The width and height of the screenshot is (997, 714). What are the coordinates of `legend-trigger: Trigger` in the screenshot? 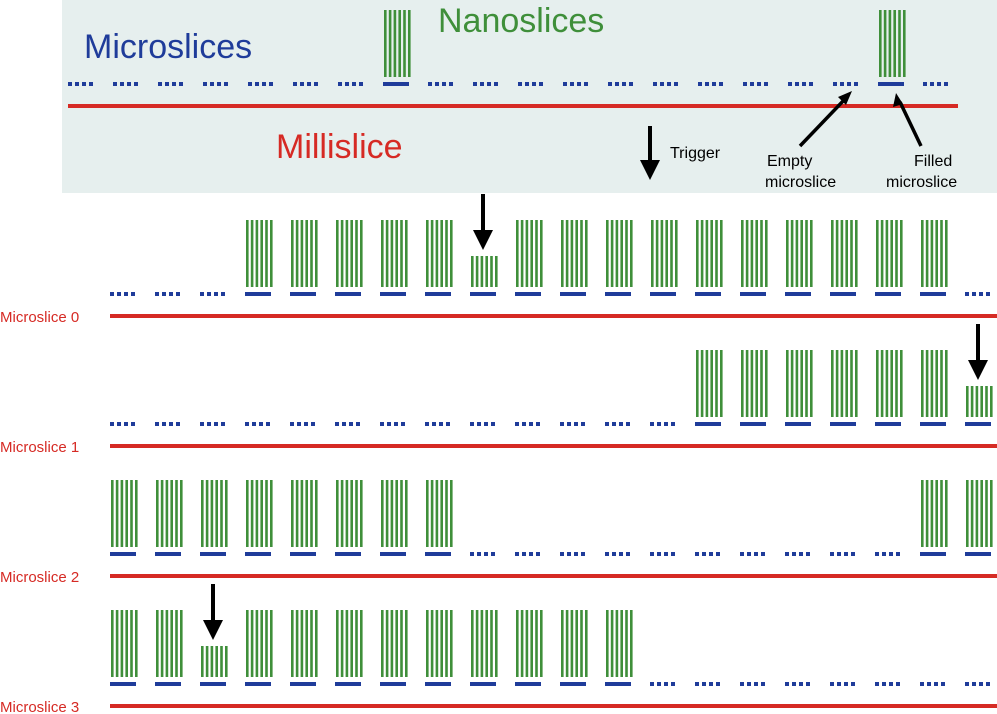 It's located at (680, 153).